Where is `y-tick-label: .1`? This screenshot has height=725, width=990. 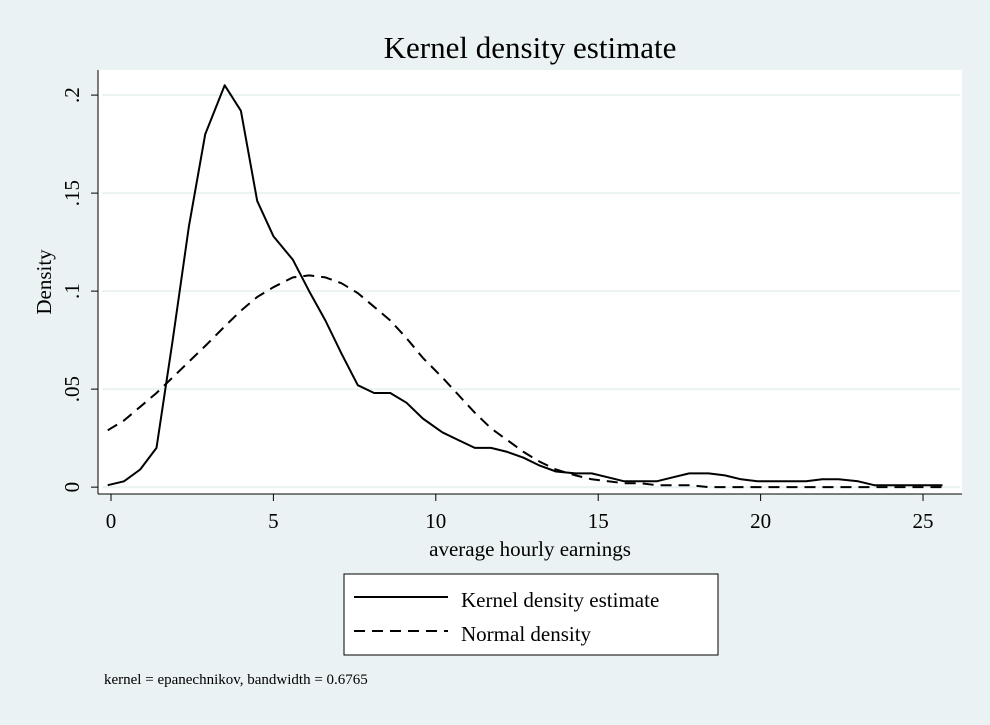
y-tick-label: .1 is located at coordinates (72, 291).